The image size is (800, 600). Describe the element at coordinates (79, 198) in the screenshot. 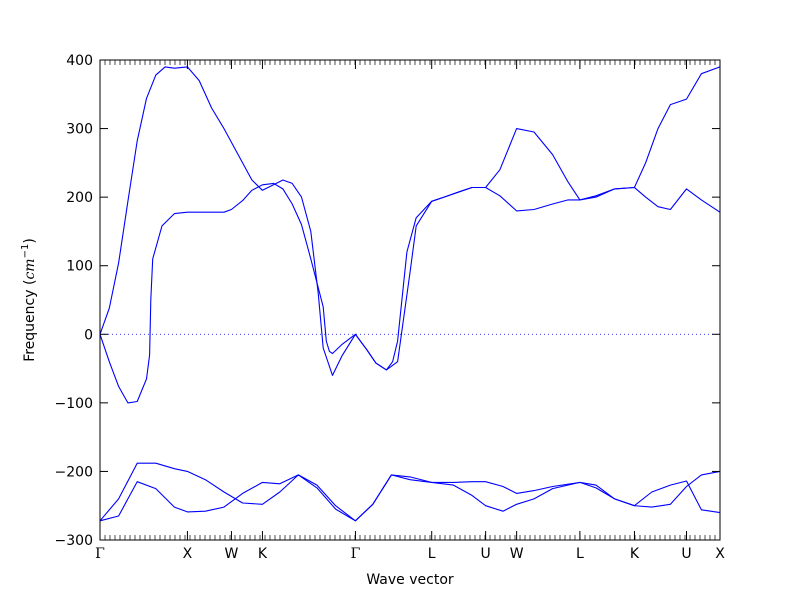

I see `y-tick-label: 200` at that location.